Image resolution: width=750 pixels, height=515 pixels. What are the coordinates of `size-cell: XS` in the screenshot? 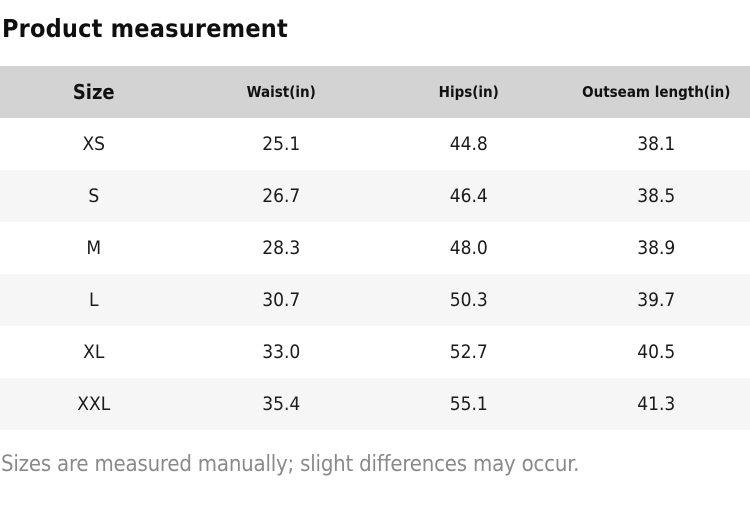 It's located at (94, 144).